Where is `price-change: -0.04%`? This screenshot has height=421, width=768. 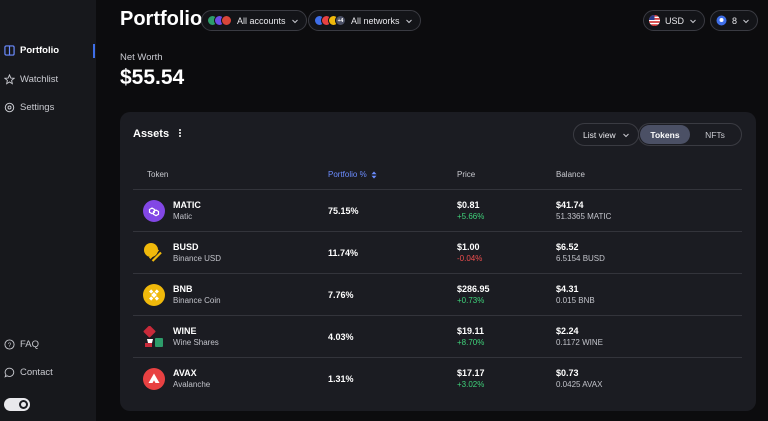
price-change: -0.04% is located at coordinates (470, 258).